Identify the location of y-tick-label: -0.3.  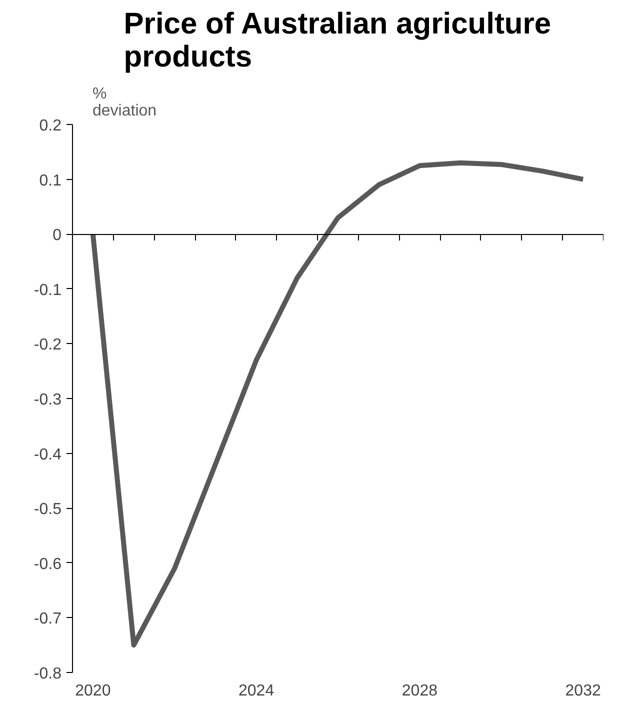
(48, 400).